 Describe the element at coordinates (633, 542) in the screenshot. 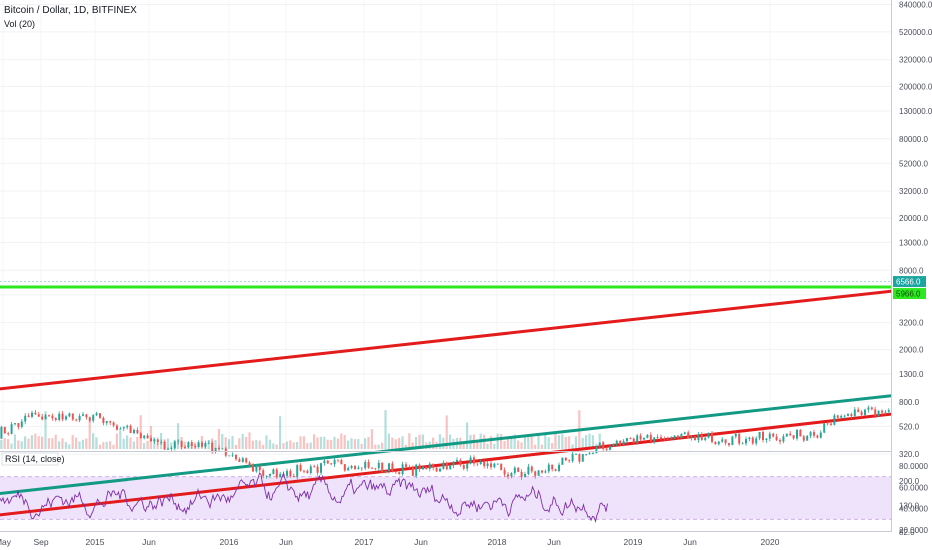

I see `time-tick-label: 2019` at that location.